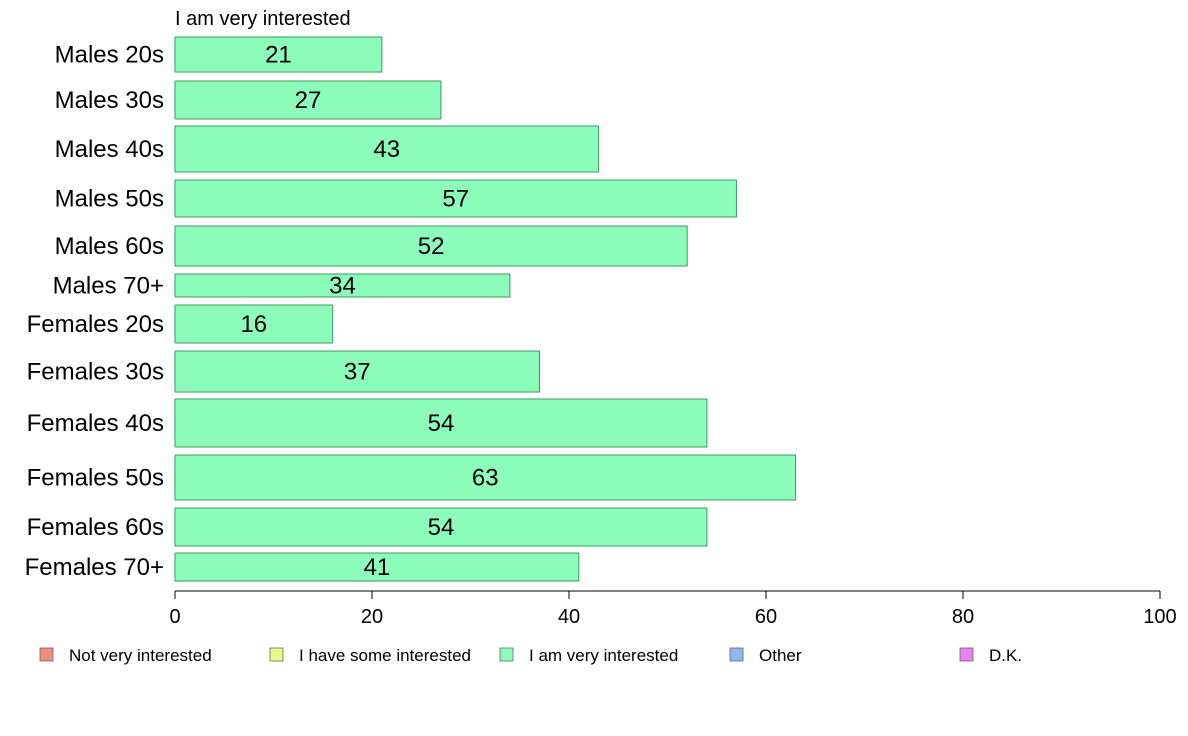 This screenshot has width=1188, height=736. Describe the element at coordinates (766, 617) in the screenshot. I see `x-tick-label: 60` at that location.